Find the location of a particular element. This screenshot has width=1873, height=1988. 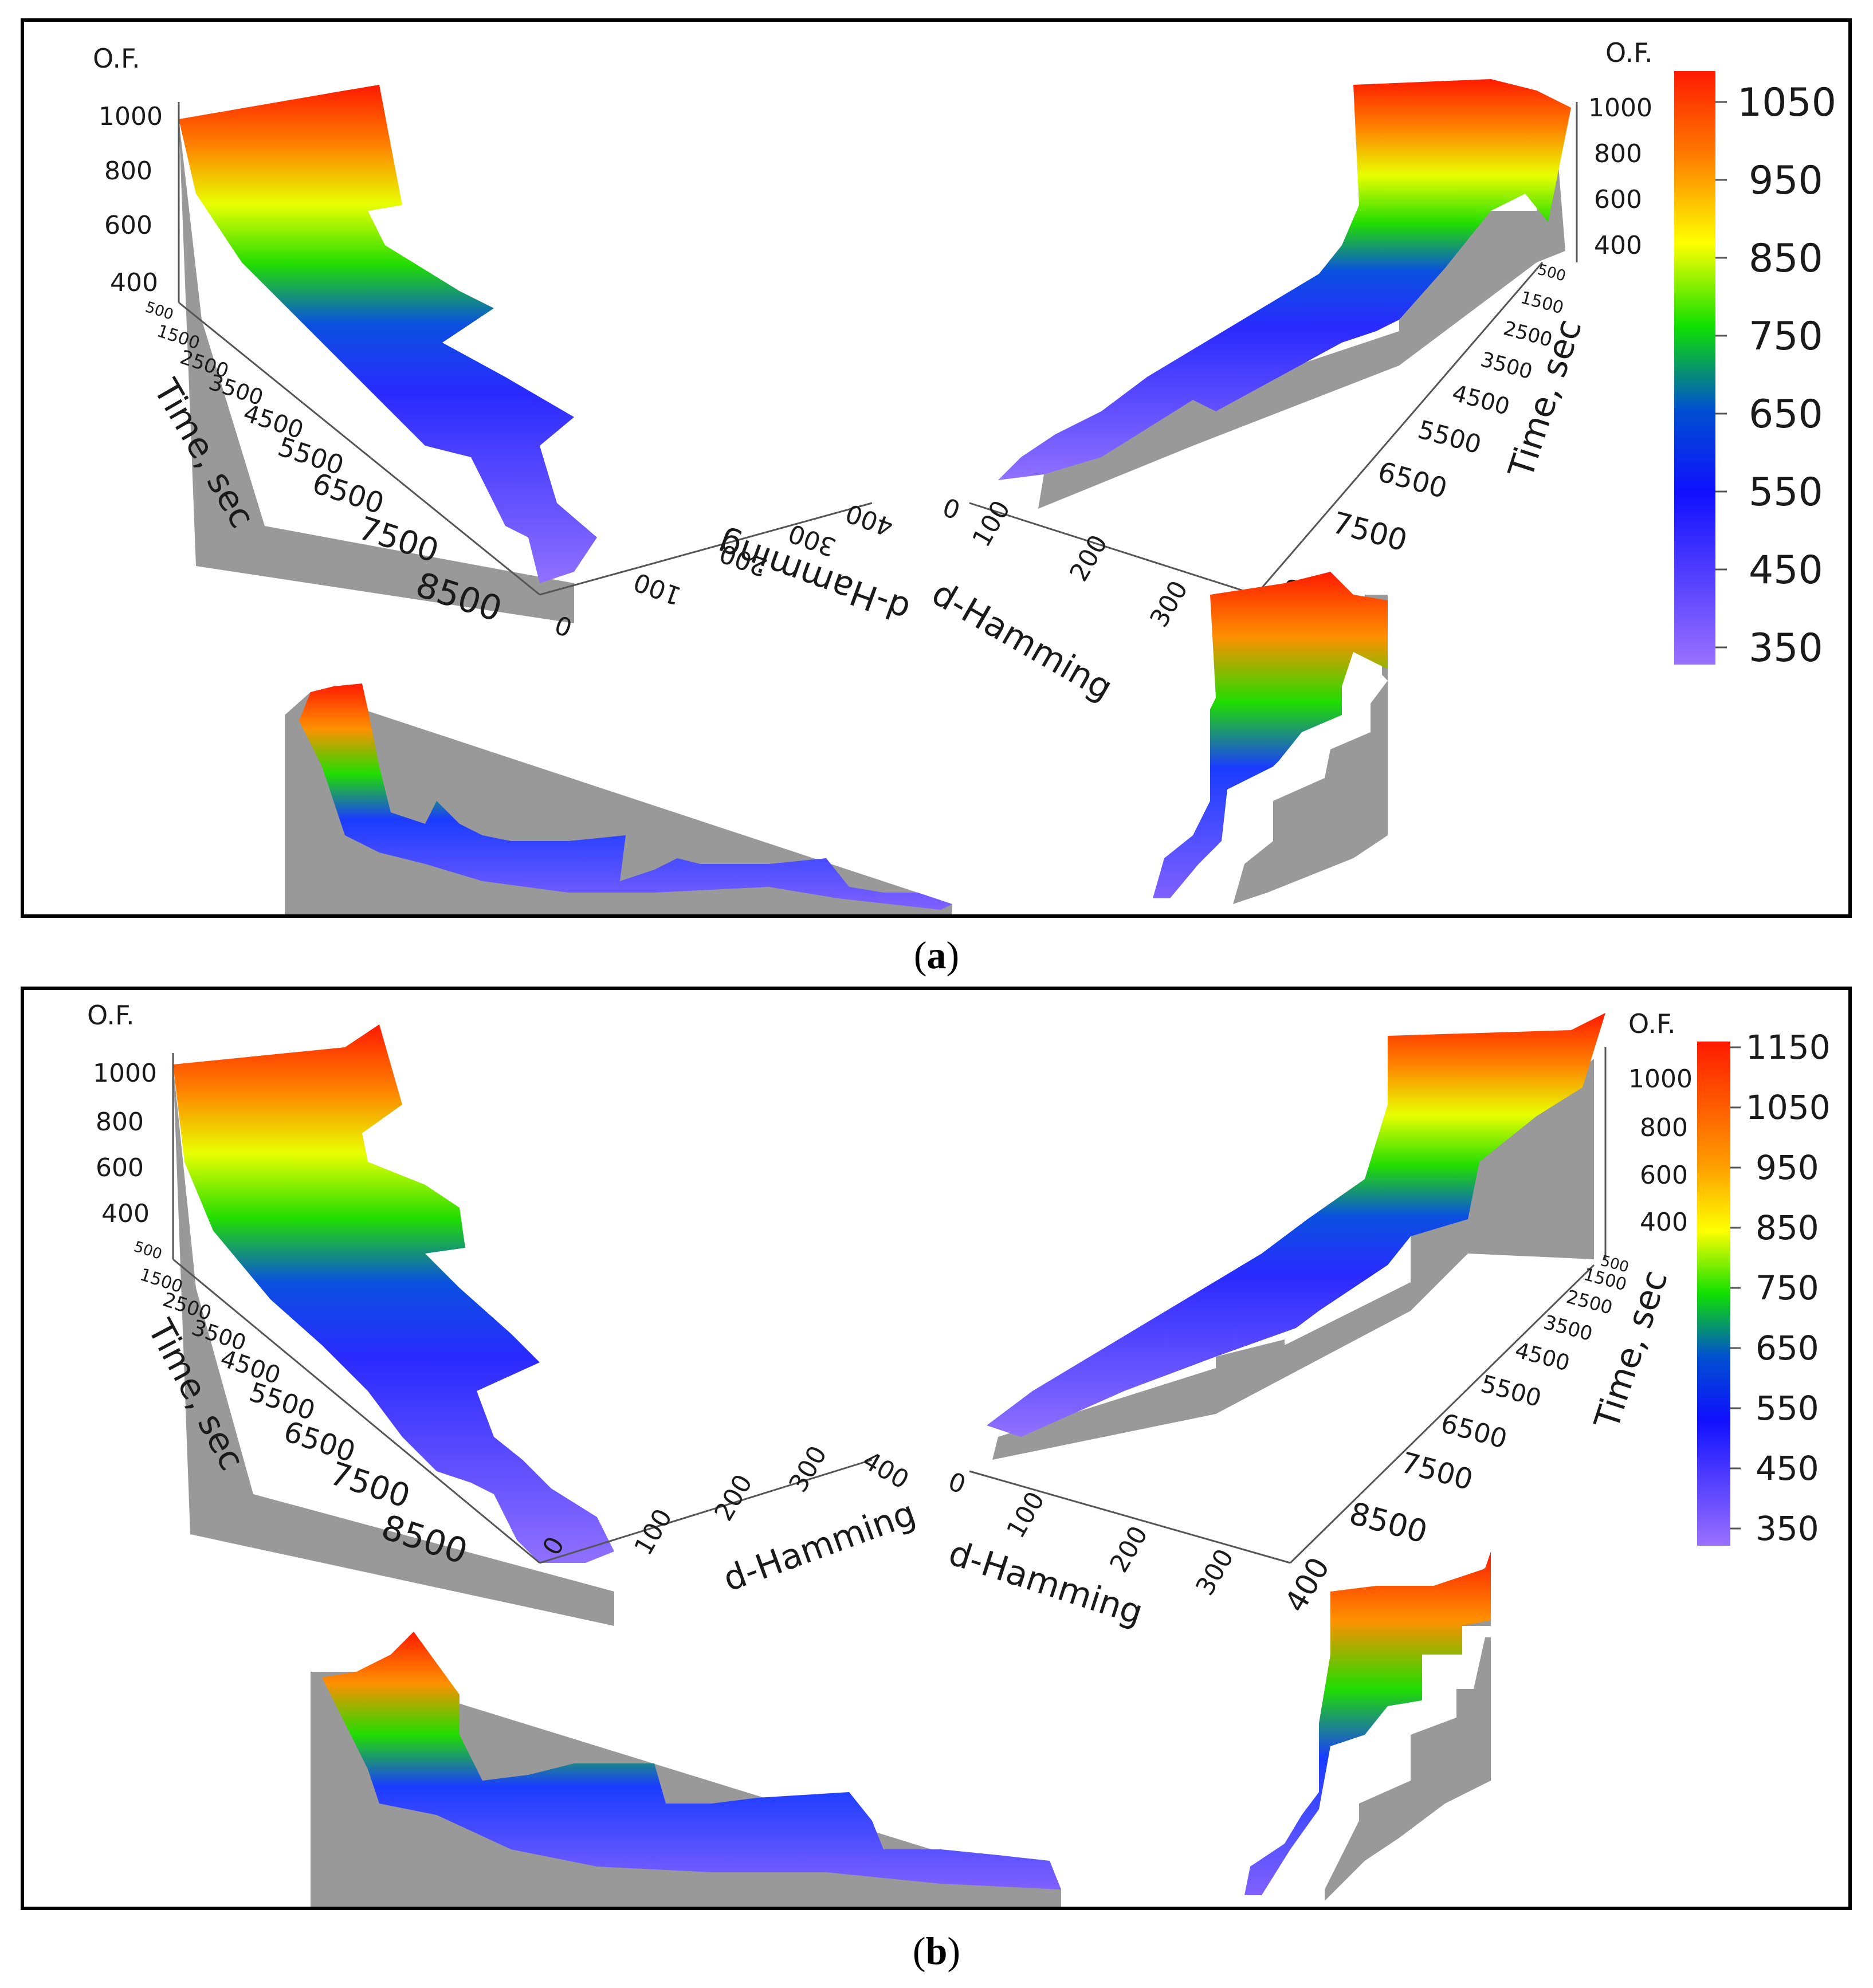

of-label-right-b: O.F. is located at coordinates (1652, 1023).